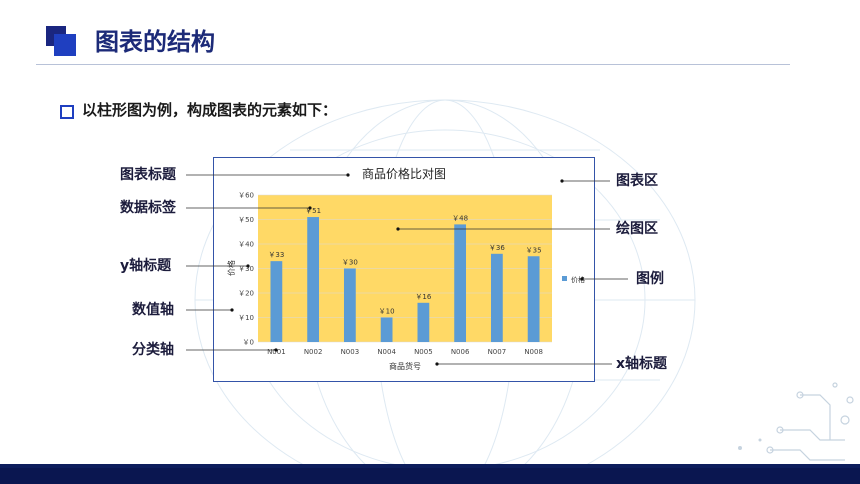  Describe the element at coordinates (276, 352) in the screenshot. I see `x-tick-label: N001` at that location.